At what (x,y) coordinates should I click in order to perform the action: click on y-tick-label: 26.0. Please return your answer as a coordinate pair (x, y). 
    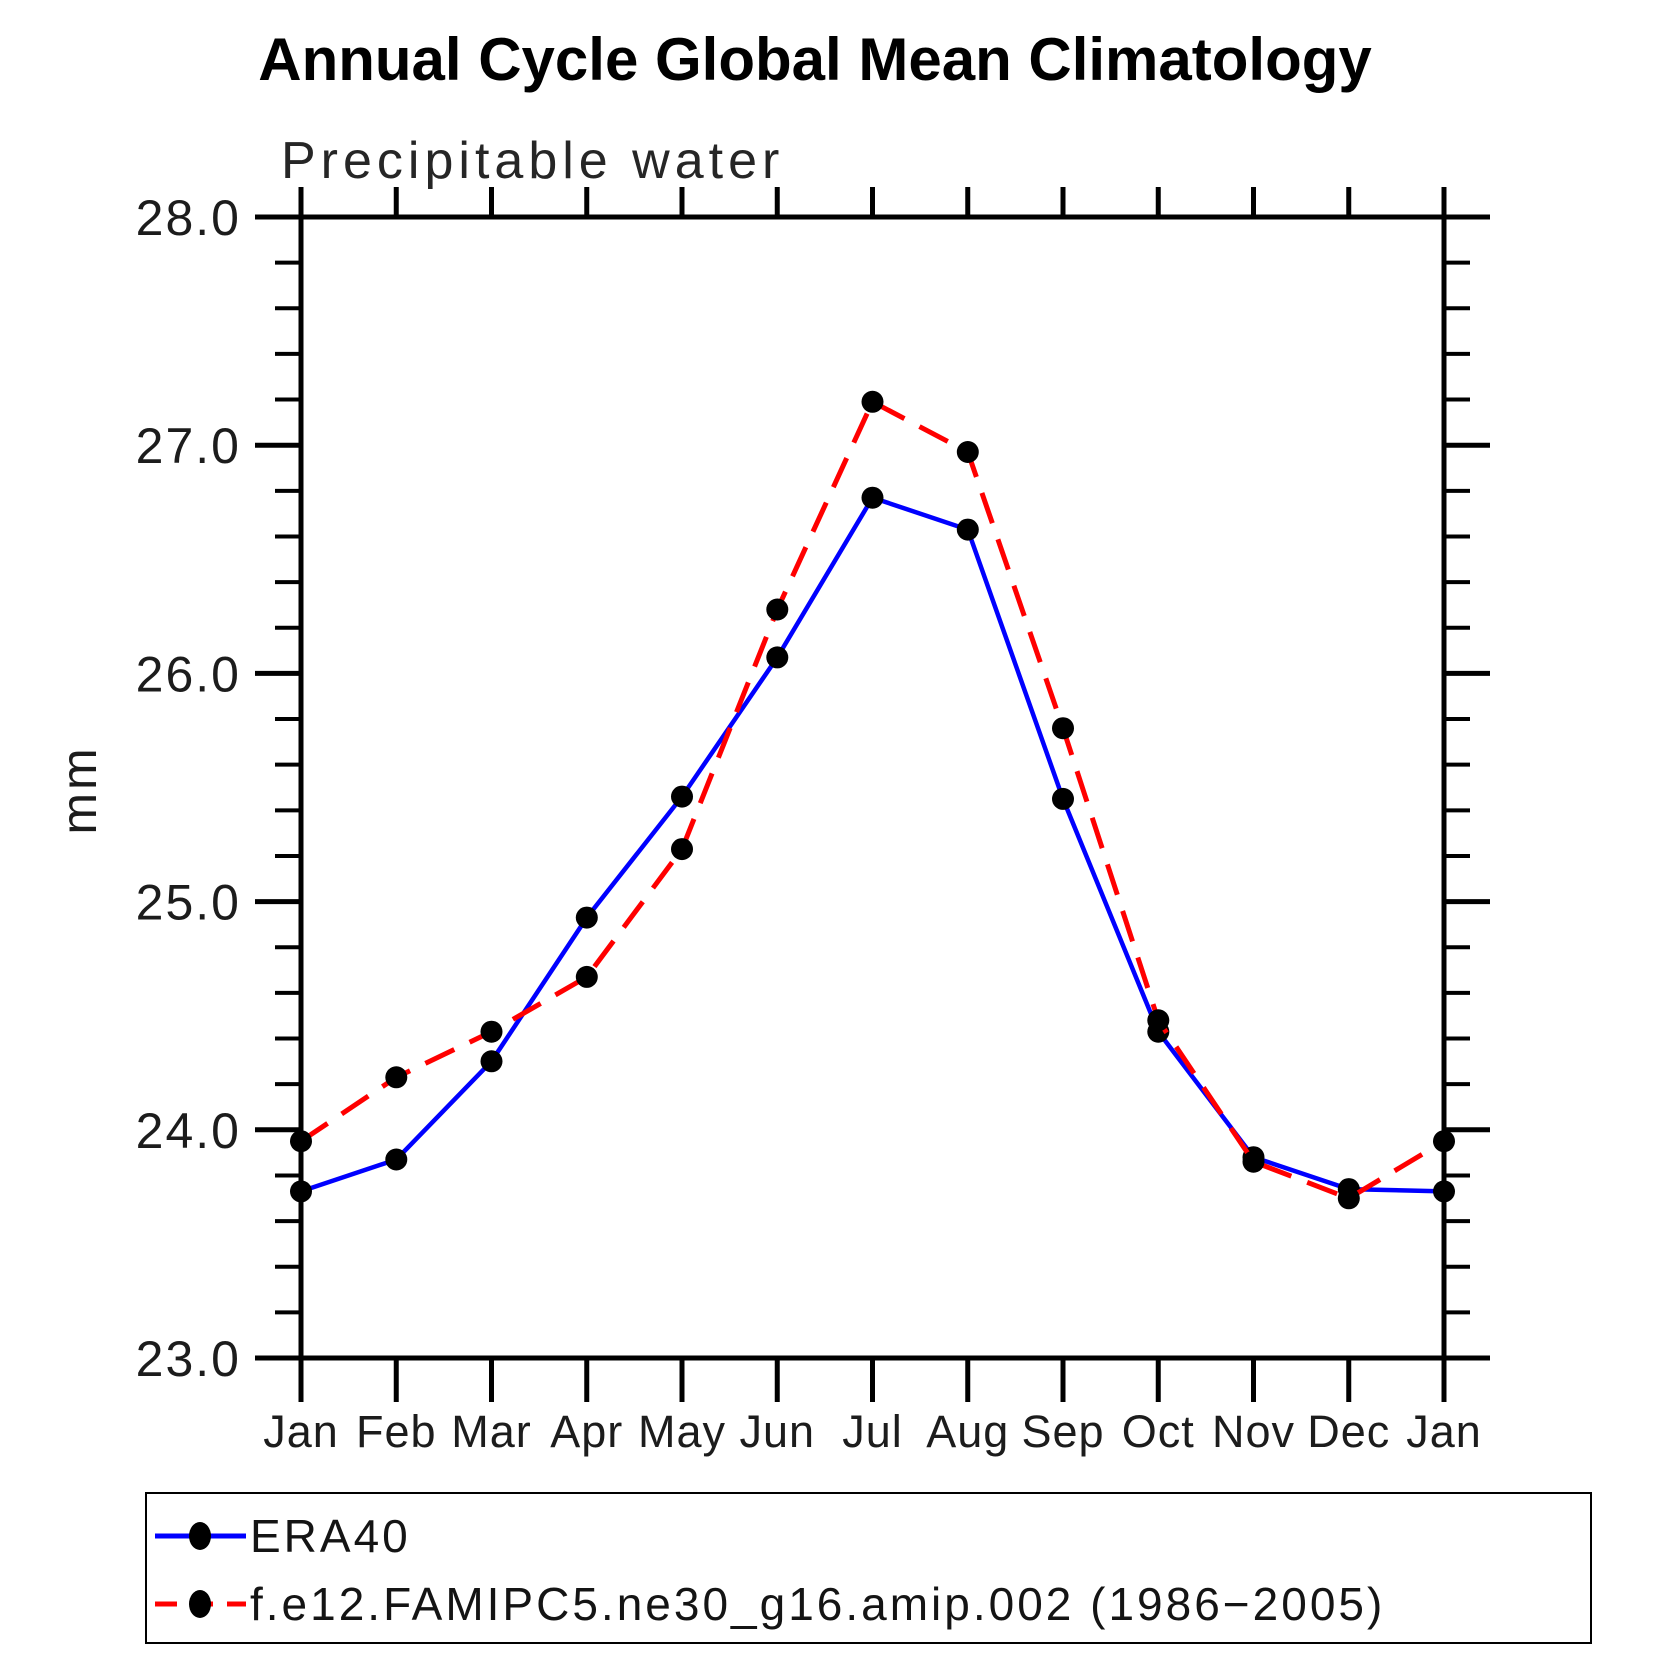
    Looking at the image, I should click on (188, 674).